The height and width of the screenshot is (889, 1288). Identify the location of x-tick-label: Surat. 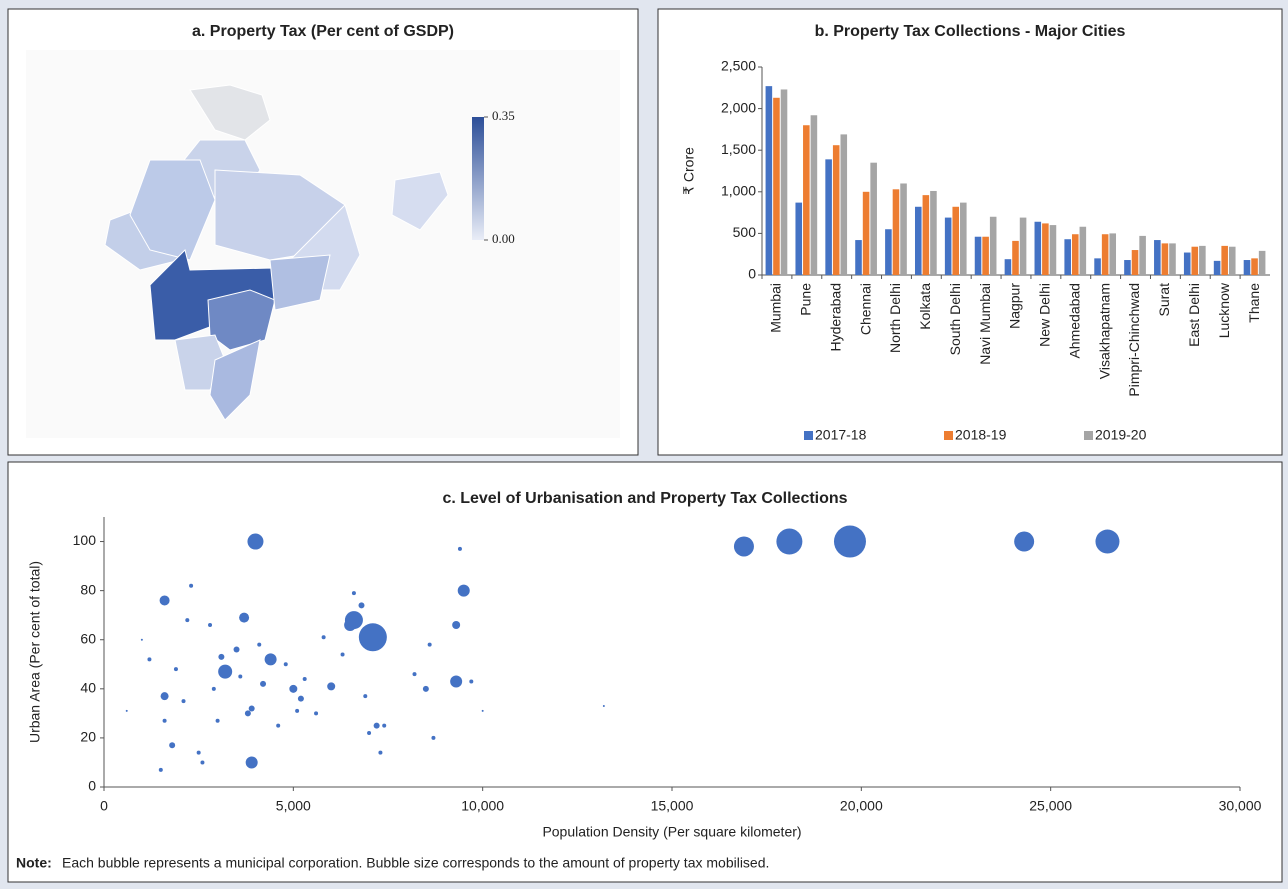
(1164, 300).